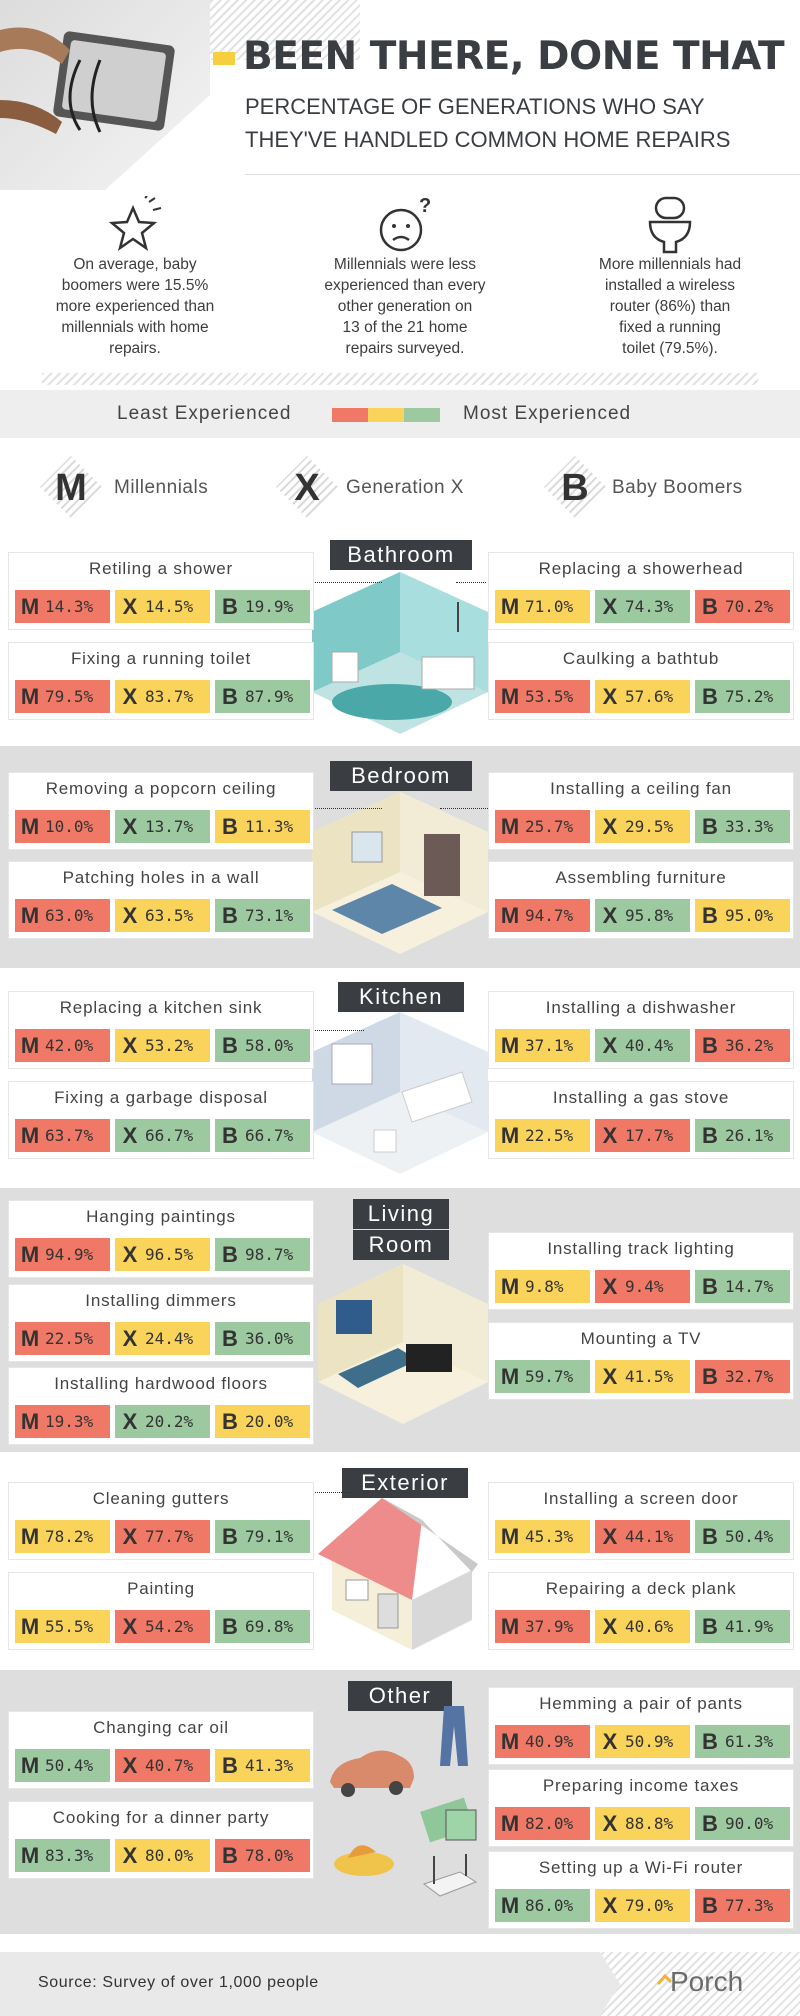 The width and height of the screenshot is (800, 2016). I want to click on porch-brand: Porch, so click(707, 1981).